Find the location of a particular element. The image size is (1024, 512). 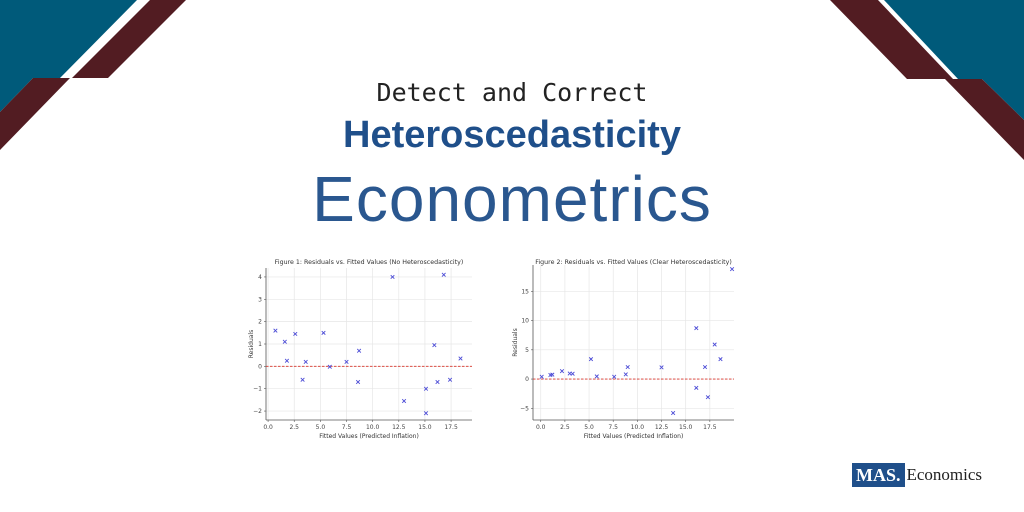

y-tick-label: 2 is located at coordinates (260, 322).